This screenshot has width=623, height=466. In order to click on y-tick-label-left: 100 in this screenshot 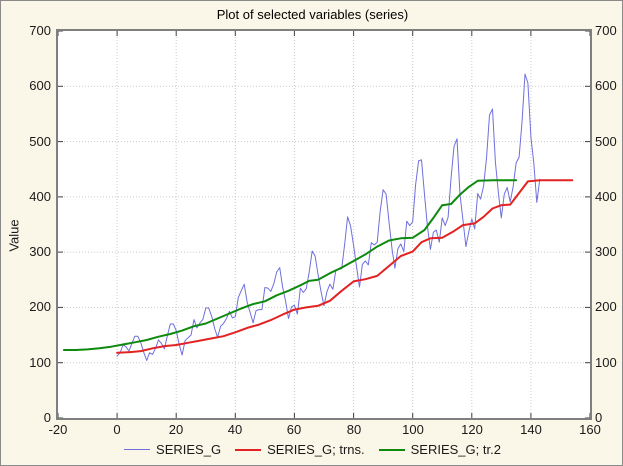, I will do `click(40, 362)`.